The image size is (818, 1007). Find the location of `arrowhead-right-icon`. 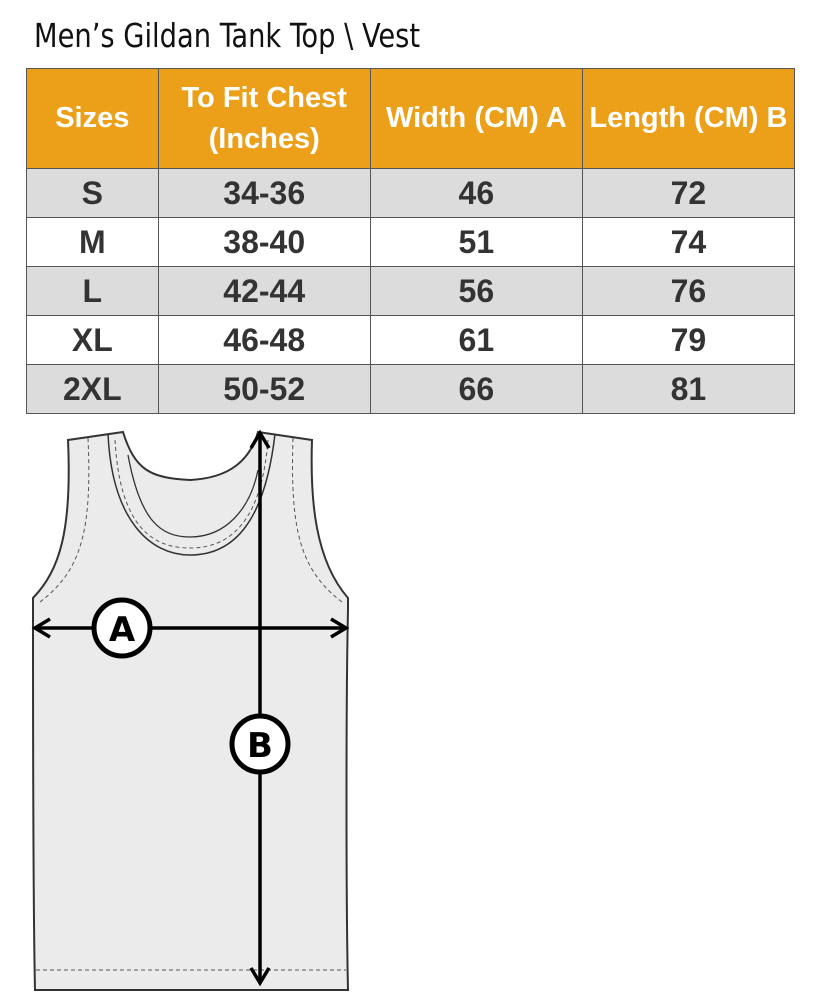

arrowhead-right-icon is located at coordinates (340, 628).